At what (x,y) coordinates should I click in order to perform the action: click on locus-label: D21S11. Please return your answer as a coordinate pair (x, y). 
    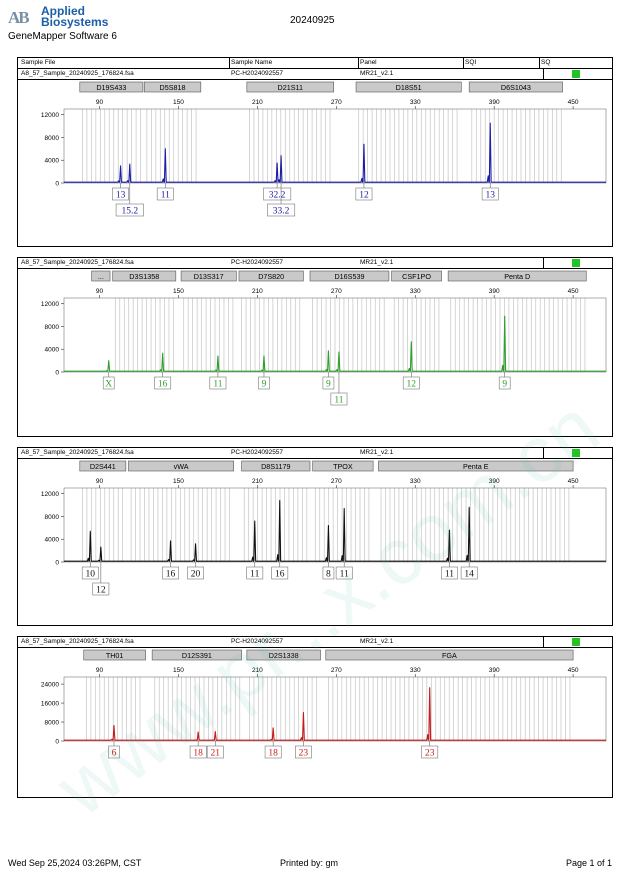
    Looking at the image, I should click on (290, 87).